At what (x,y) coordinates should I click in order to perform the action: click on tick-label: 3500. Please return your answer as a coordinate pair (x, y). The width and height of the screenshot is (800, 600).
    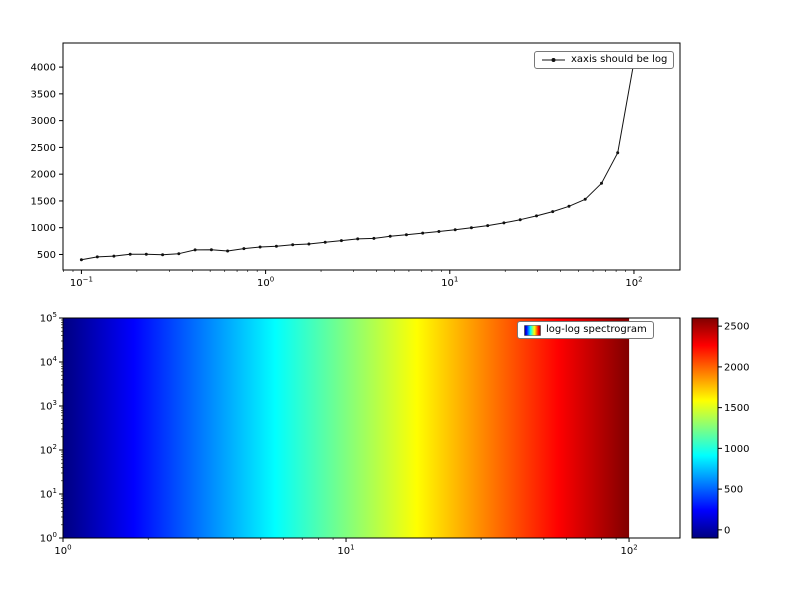
    Looking at the image, I should click on (43, 94).